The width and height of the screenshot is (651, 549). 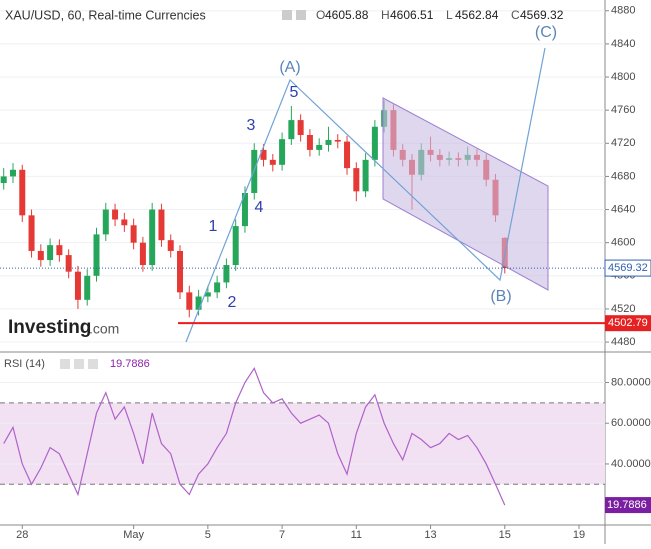 I want to click on level-label: 4502.79, so click(x=628, y=323).